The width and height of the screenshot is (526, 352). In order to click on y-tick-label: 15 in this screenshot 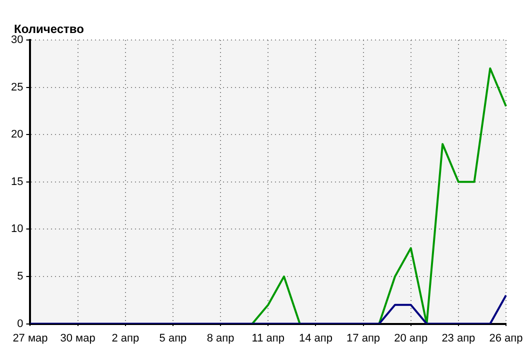, I will do `click(17, 182)`.